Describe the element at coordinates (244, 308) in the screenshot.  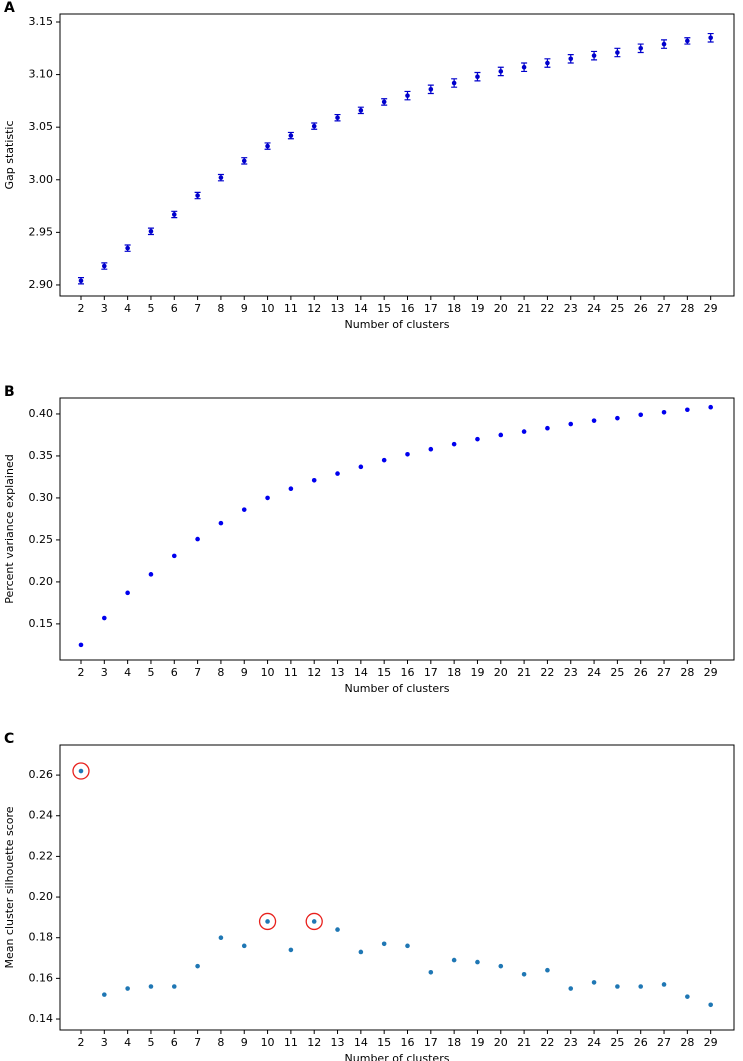
I see `x-tick-label: 9` at that location.